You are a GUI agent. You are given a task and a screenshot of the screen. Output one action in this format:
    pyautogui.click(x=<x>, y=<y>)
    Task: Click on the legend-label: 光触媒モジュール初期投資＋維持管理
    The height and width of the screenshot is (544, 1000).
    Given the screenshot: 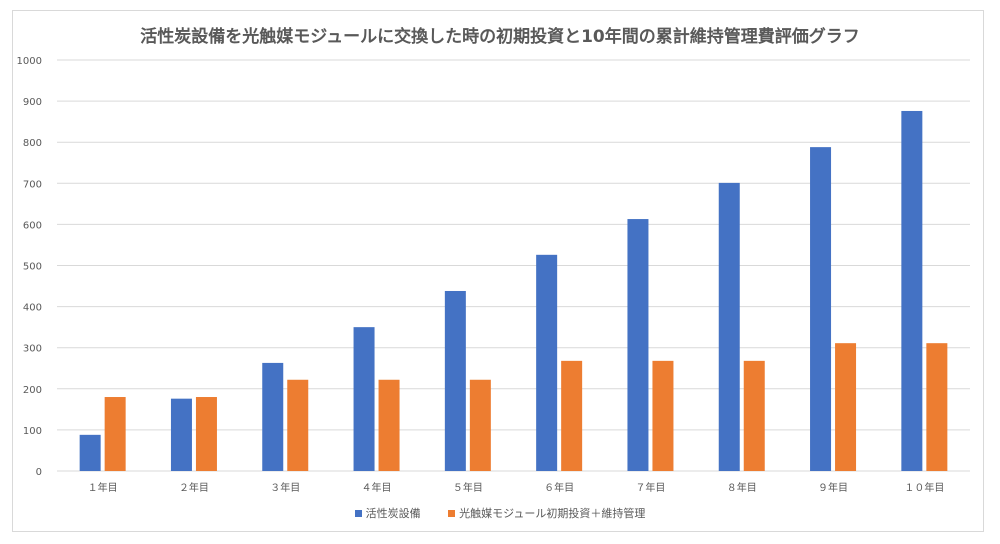 What is the action you would take?
    pyautogui.click(x=552, y=513)
    